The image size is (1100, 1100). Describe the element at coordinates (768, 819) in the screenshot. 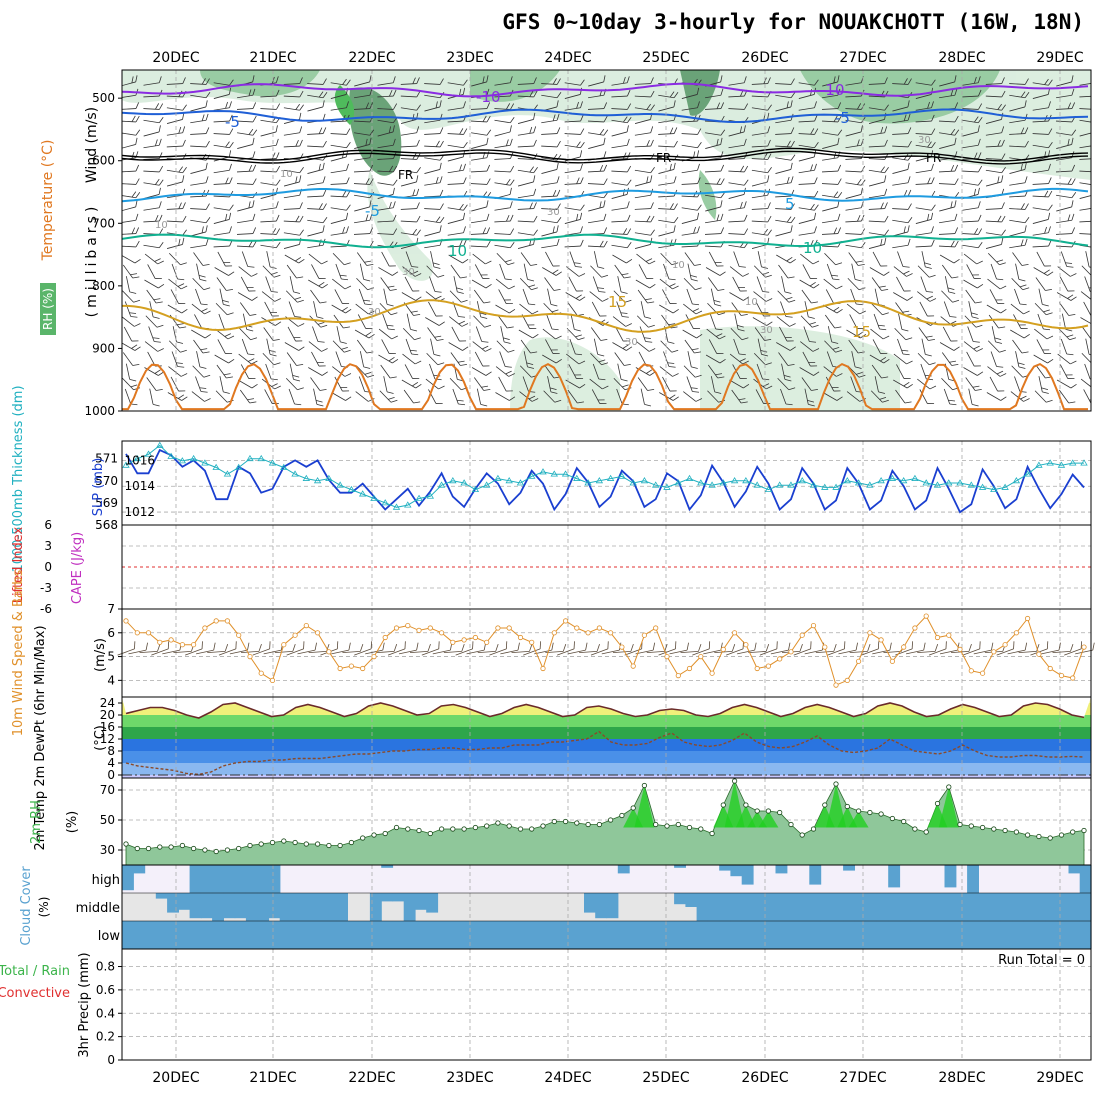

I see `rh-peak` at that location.